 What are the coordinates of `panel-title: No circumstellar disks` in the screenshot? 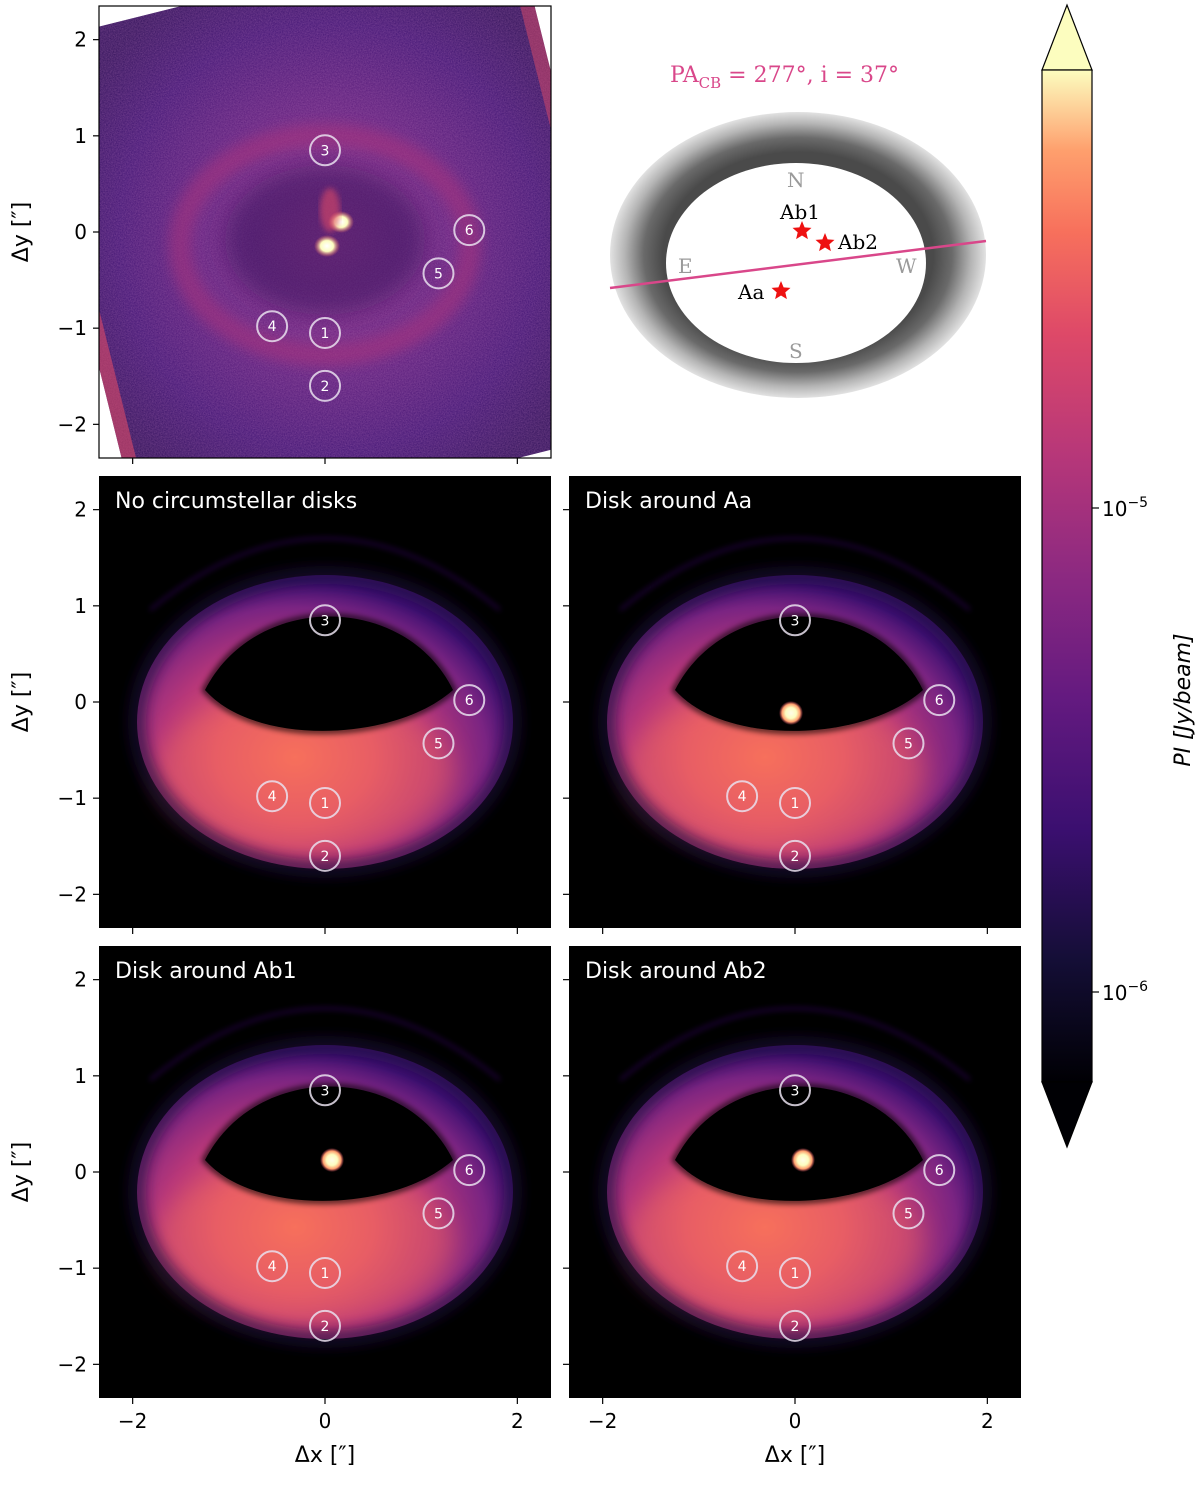 It's located at (236, 501).